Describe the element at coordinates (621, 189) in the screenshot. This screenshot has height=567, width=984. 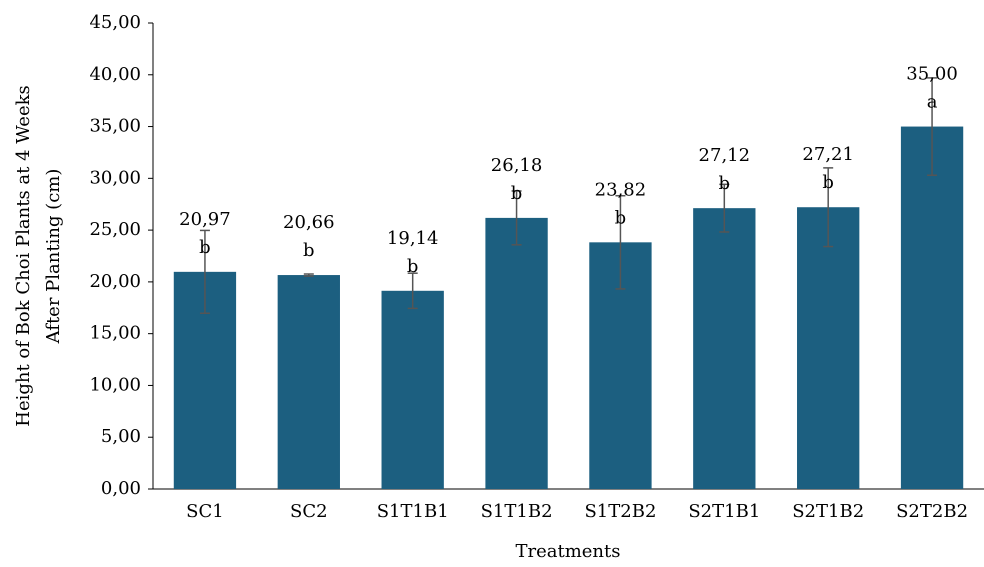
I see `value-label: 23,82` at that location.